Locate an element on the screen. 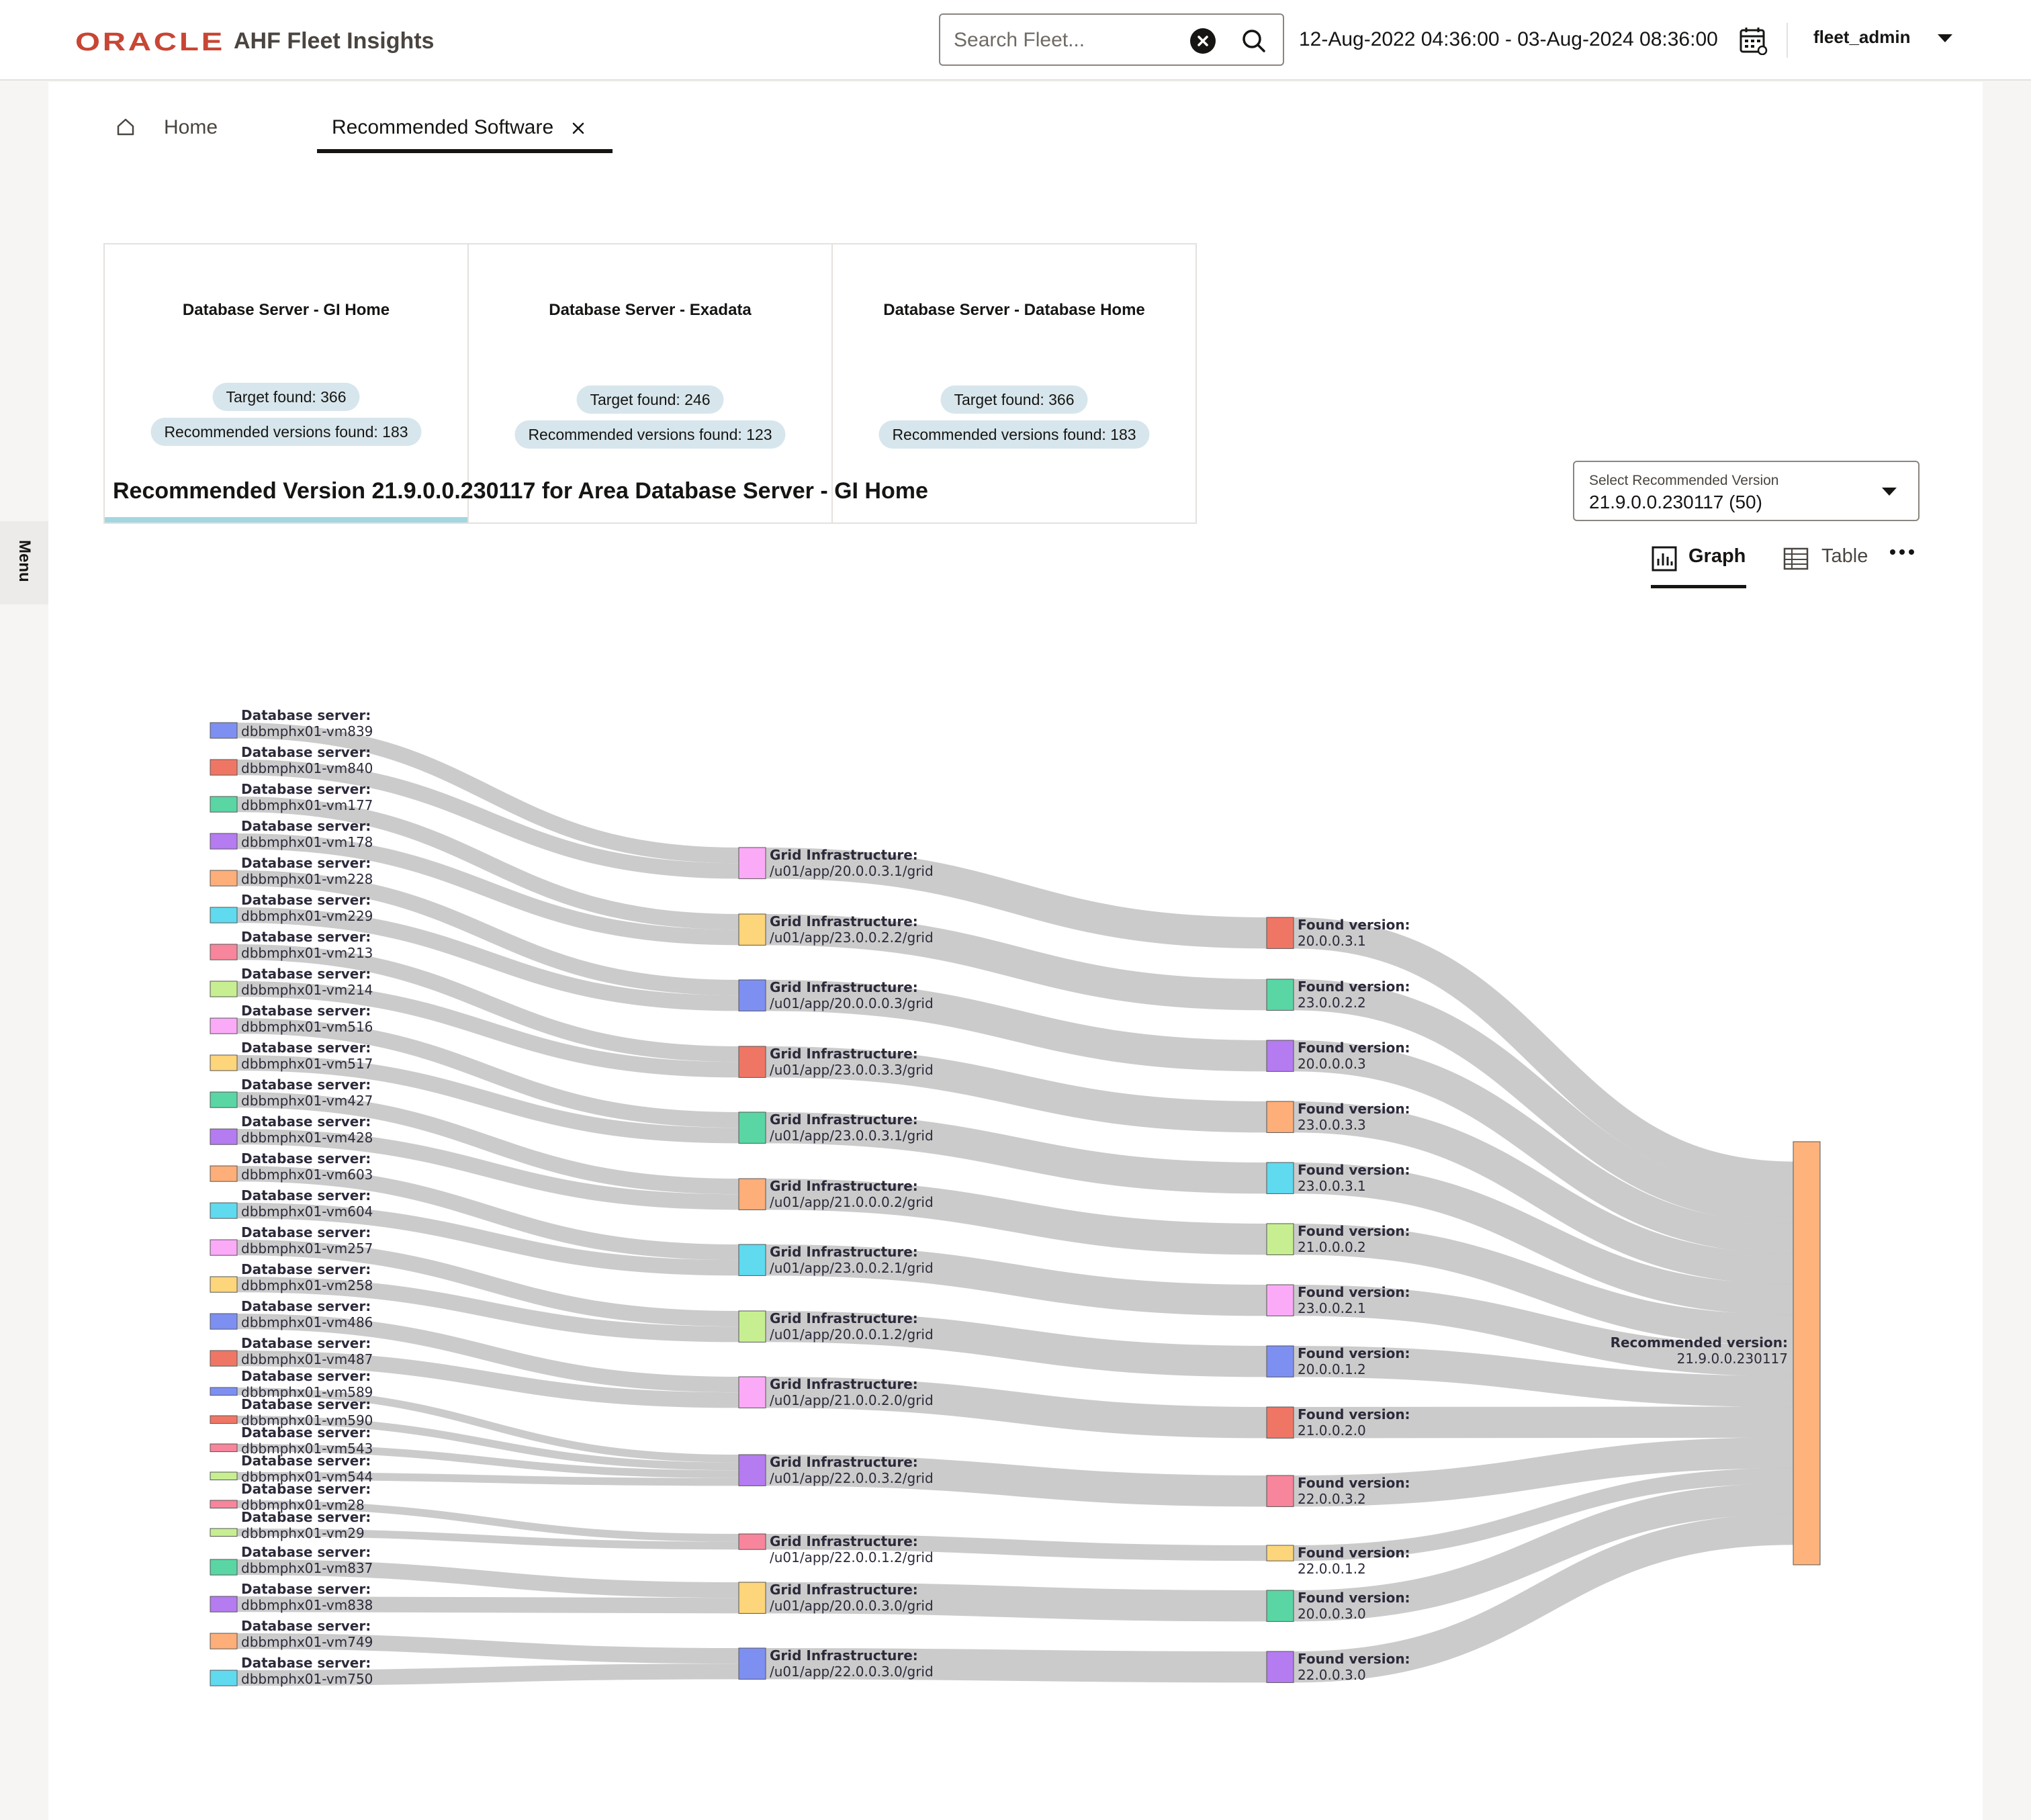 This screenshot has height=1820, width=2031. search-input is located at coordinates (1064, 40).